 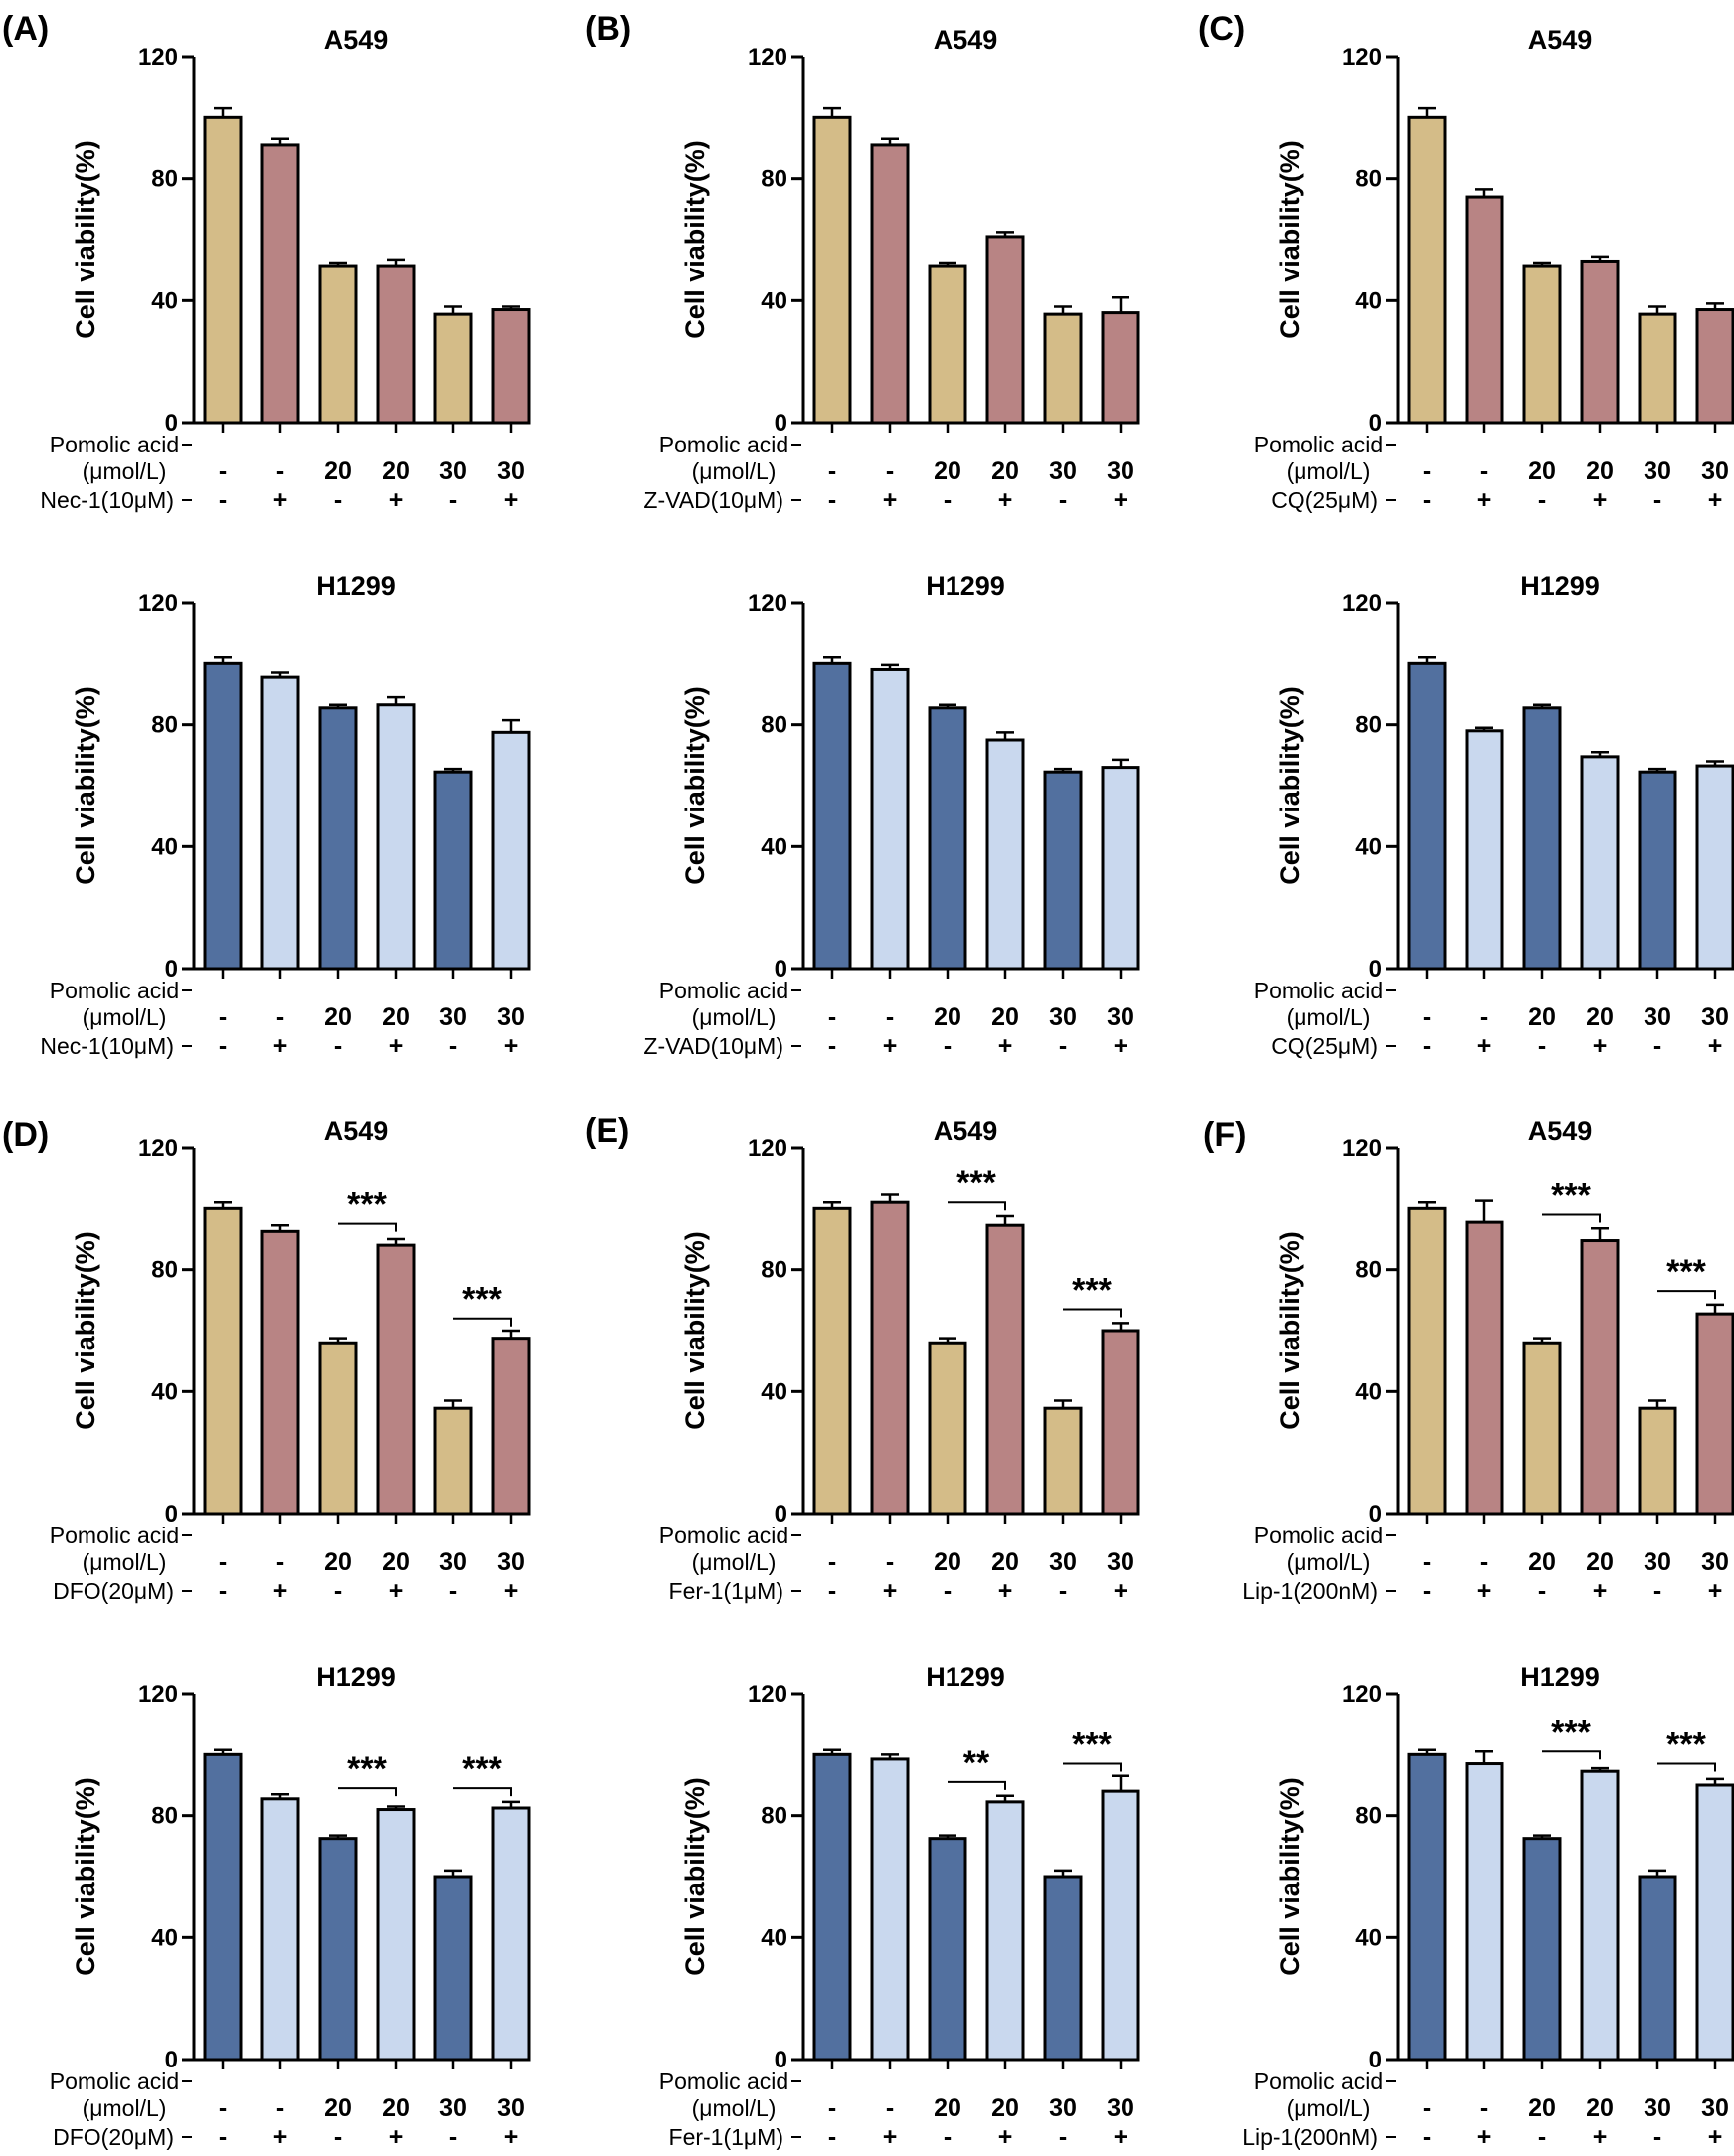 I want to click on panel-letter: (D), so click(x=25, y=1135).